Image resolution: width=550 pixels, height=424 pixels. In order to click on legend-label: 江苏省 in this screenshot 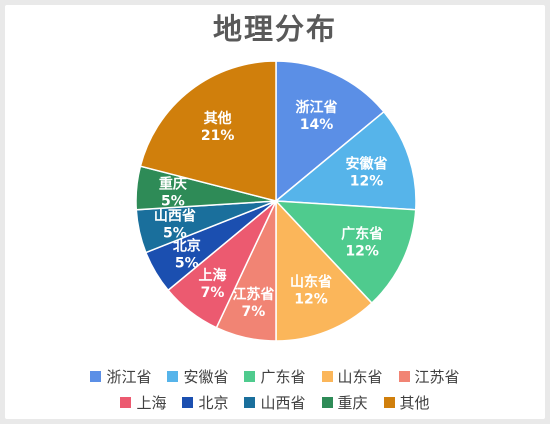, I will do `click(437, 376)`.